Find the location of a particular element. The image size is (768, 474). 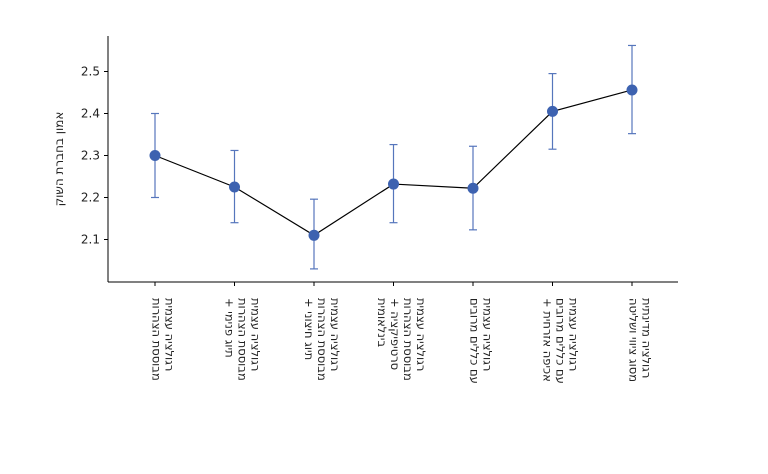

y-axis-label: אמון בחברת השוק is located at coordinates (59, 159).